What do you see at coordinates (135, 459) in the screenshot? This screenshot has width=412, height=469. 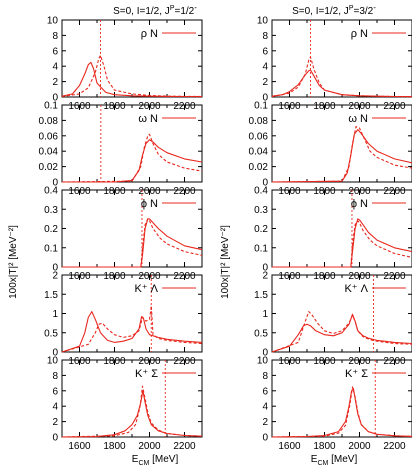 I see `x-axis-label-left-main: E` at bounding box center [135, 459].